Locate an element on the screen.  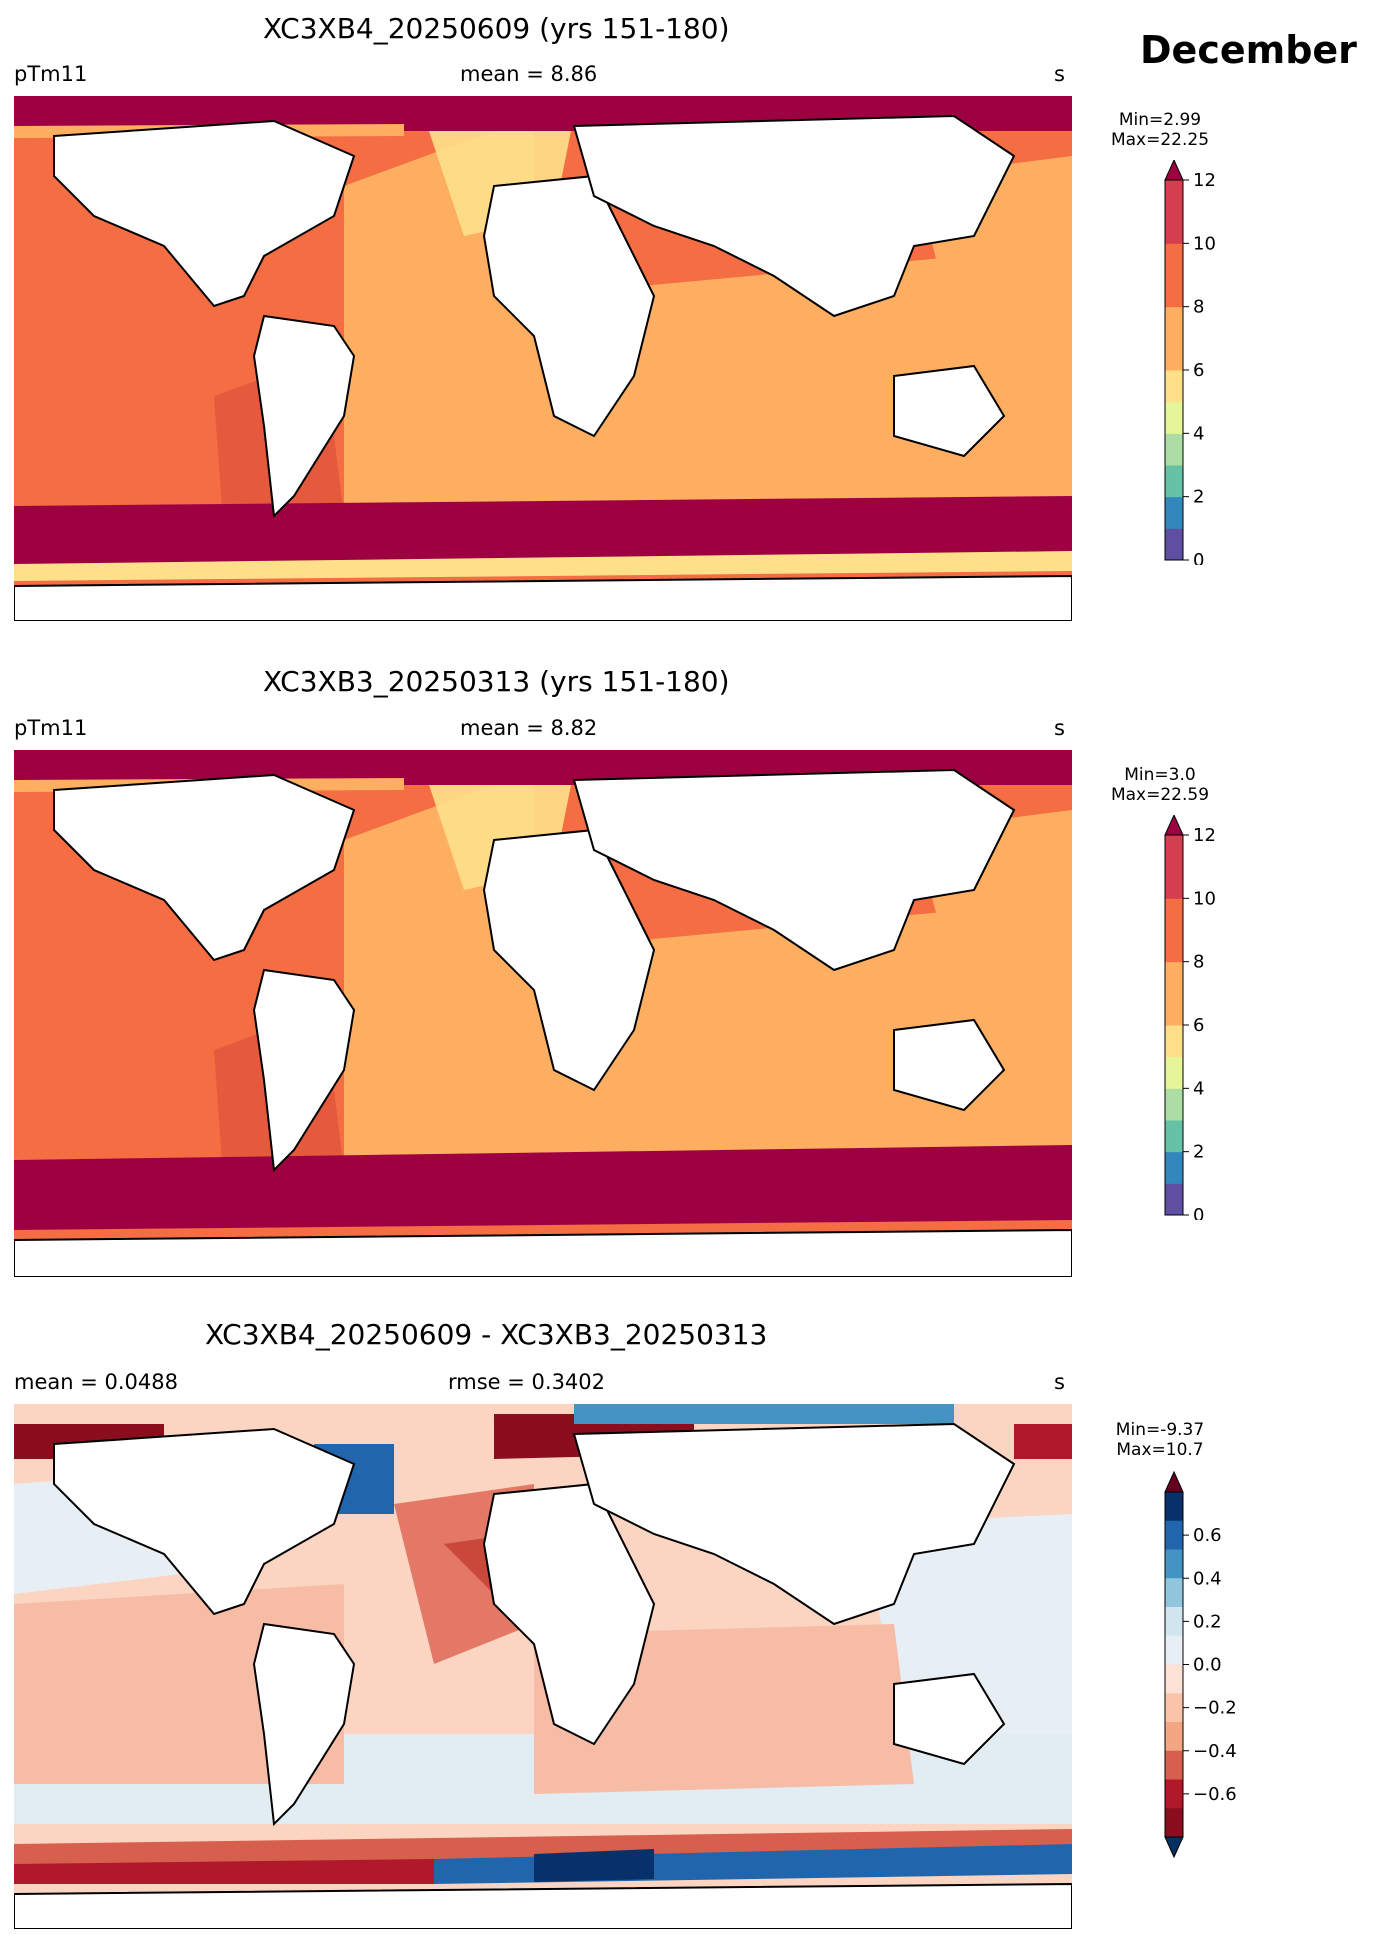
panel-3-min-label: Min=-9.37 is located at coordinates (1160, 1430).